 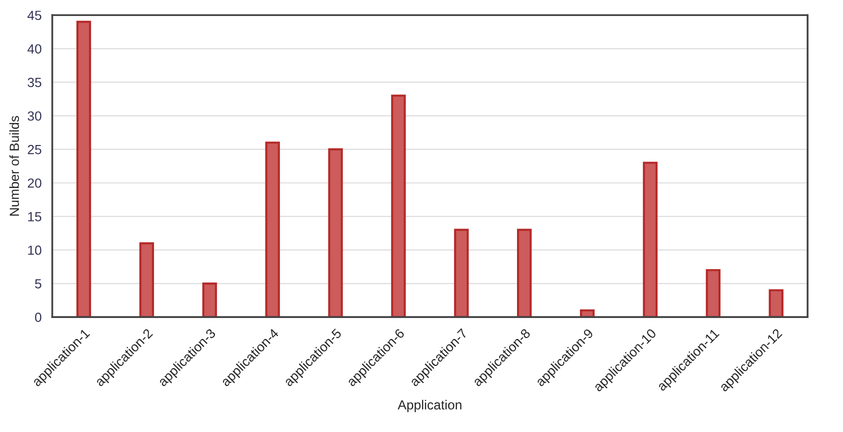 What do you see at coordinates (38, 283) in the screenshot?
I see `y-tick-label: 5` at bounding box center [38, 283].